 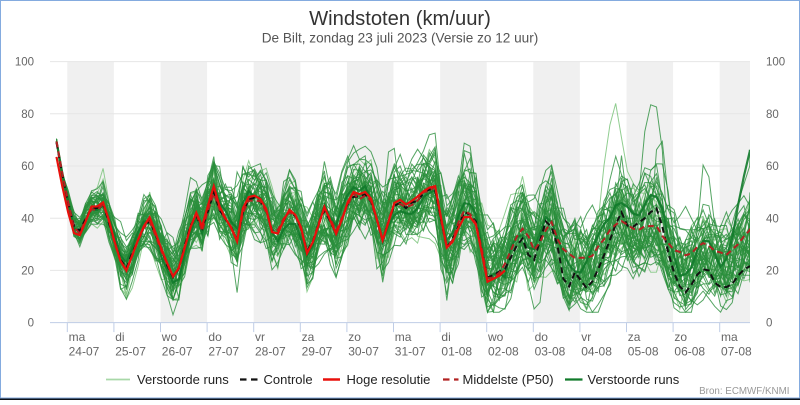 I want to click on svg-text: 03-08, so click(x=550, y=352).